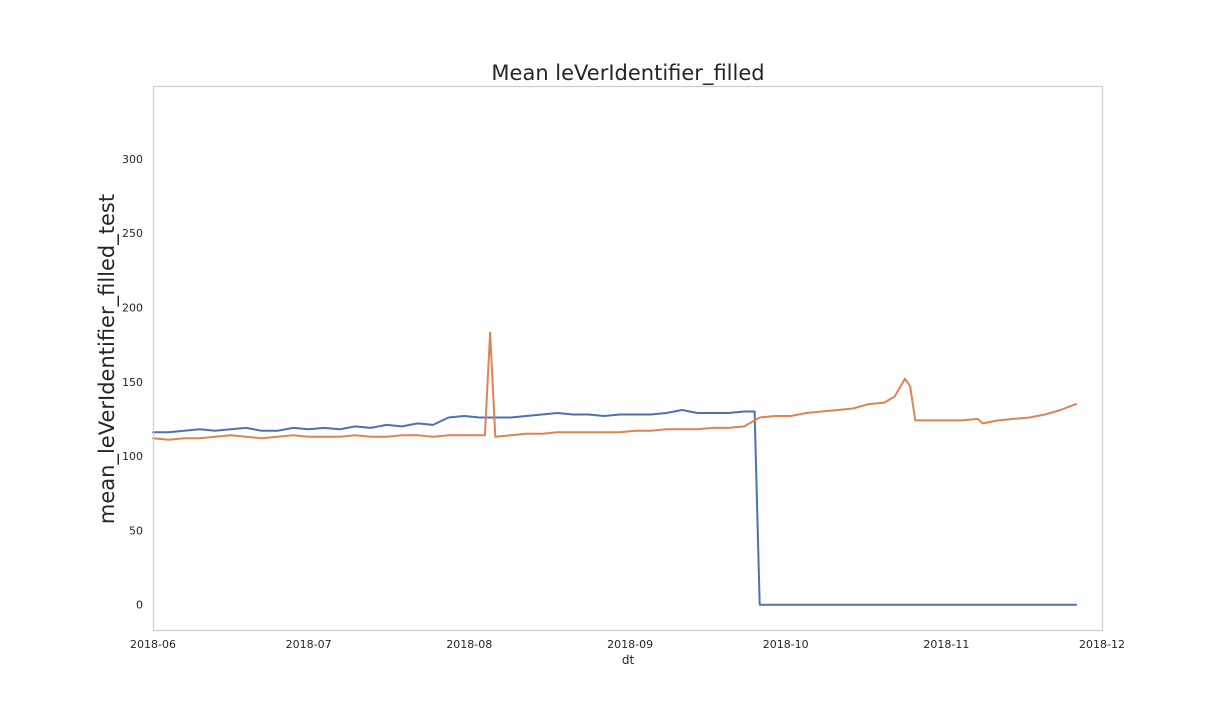 The image size is (1224, 720). What do you see at coordinates (132, 456) in the screenshot?
I see `y-tick-label: 100` at bounding box center [132, 456].